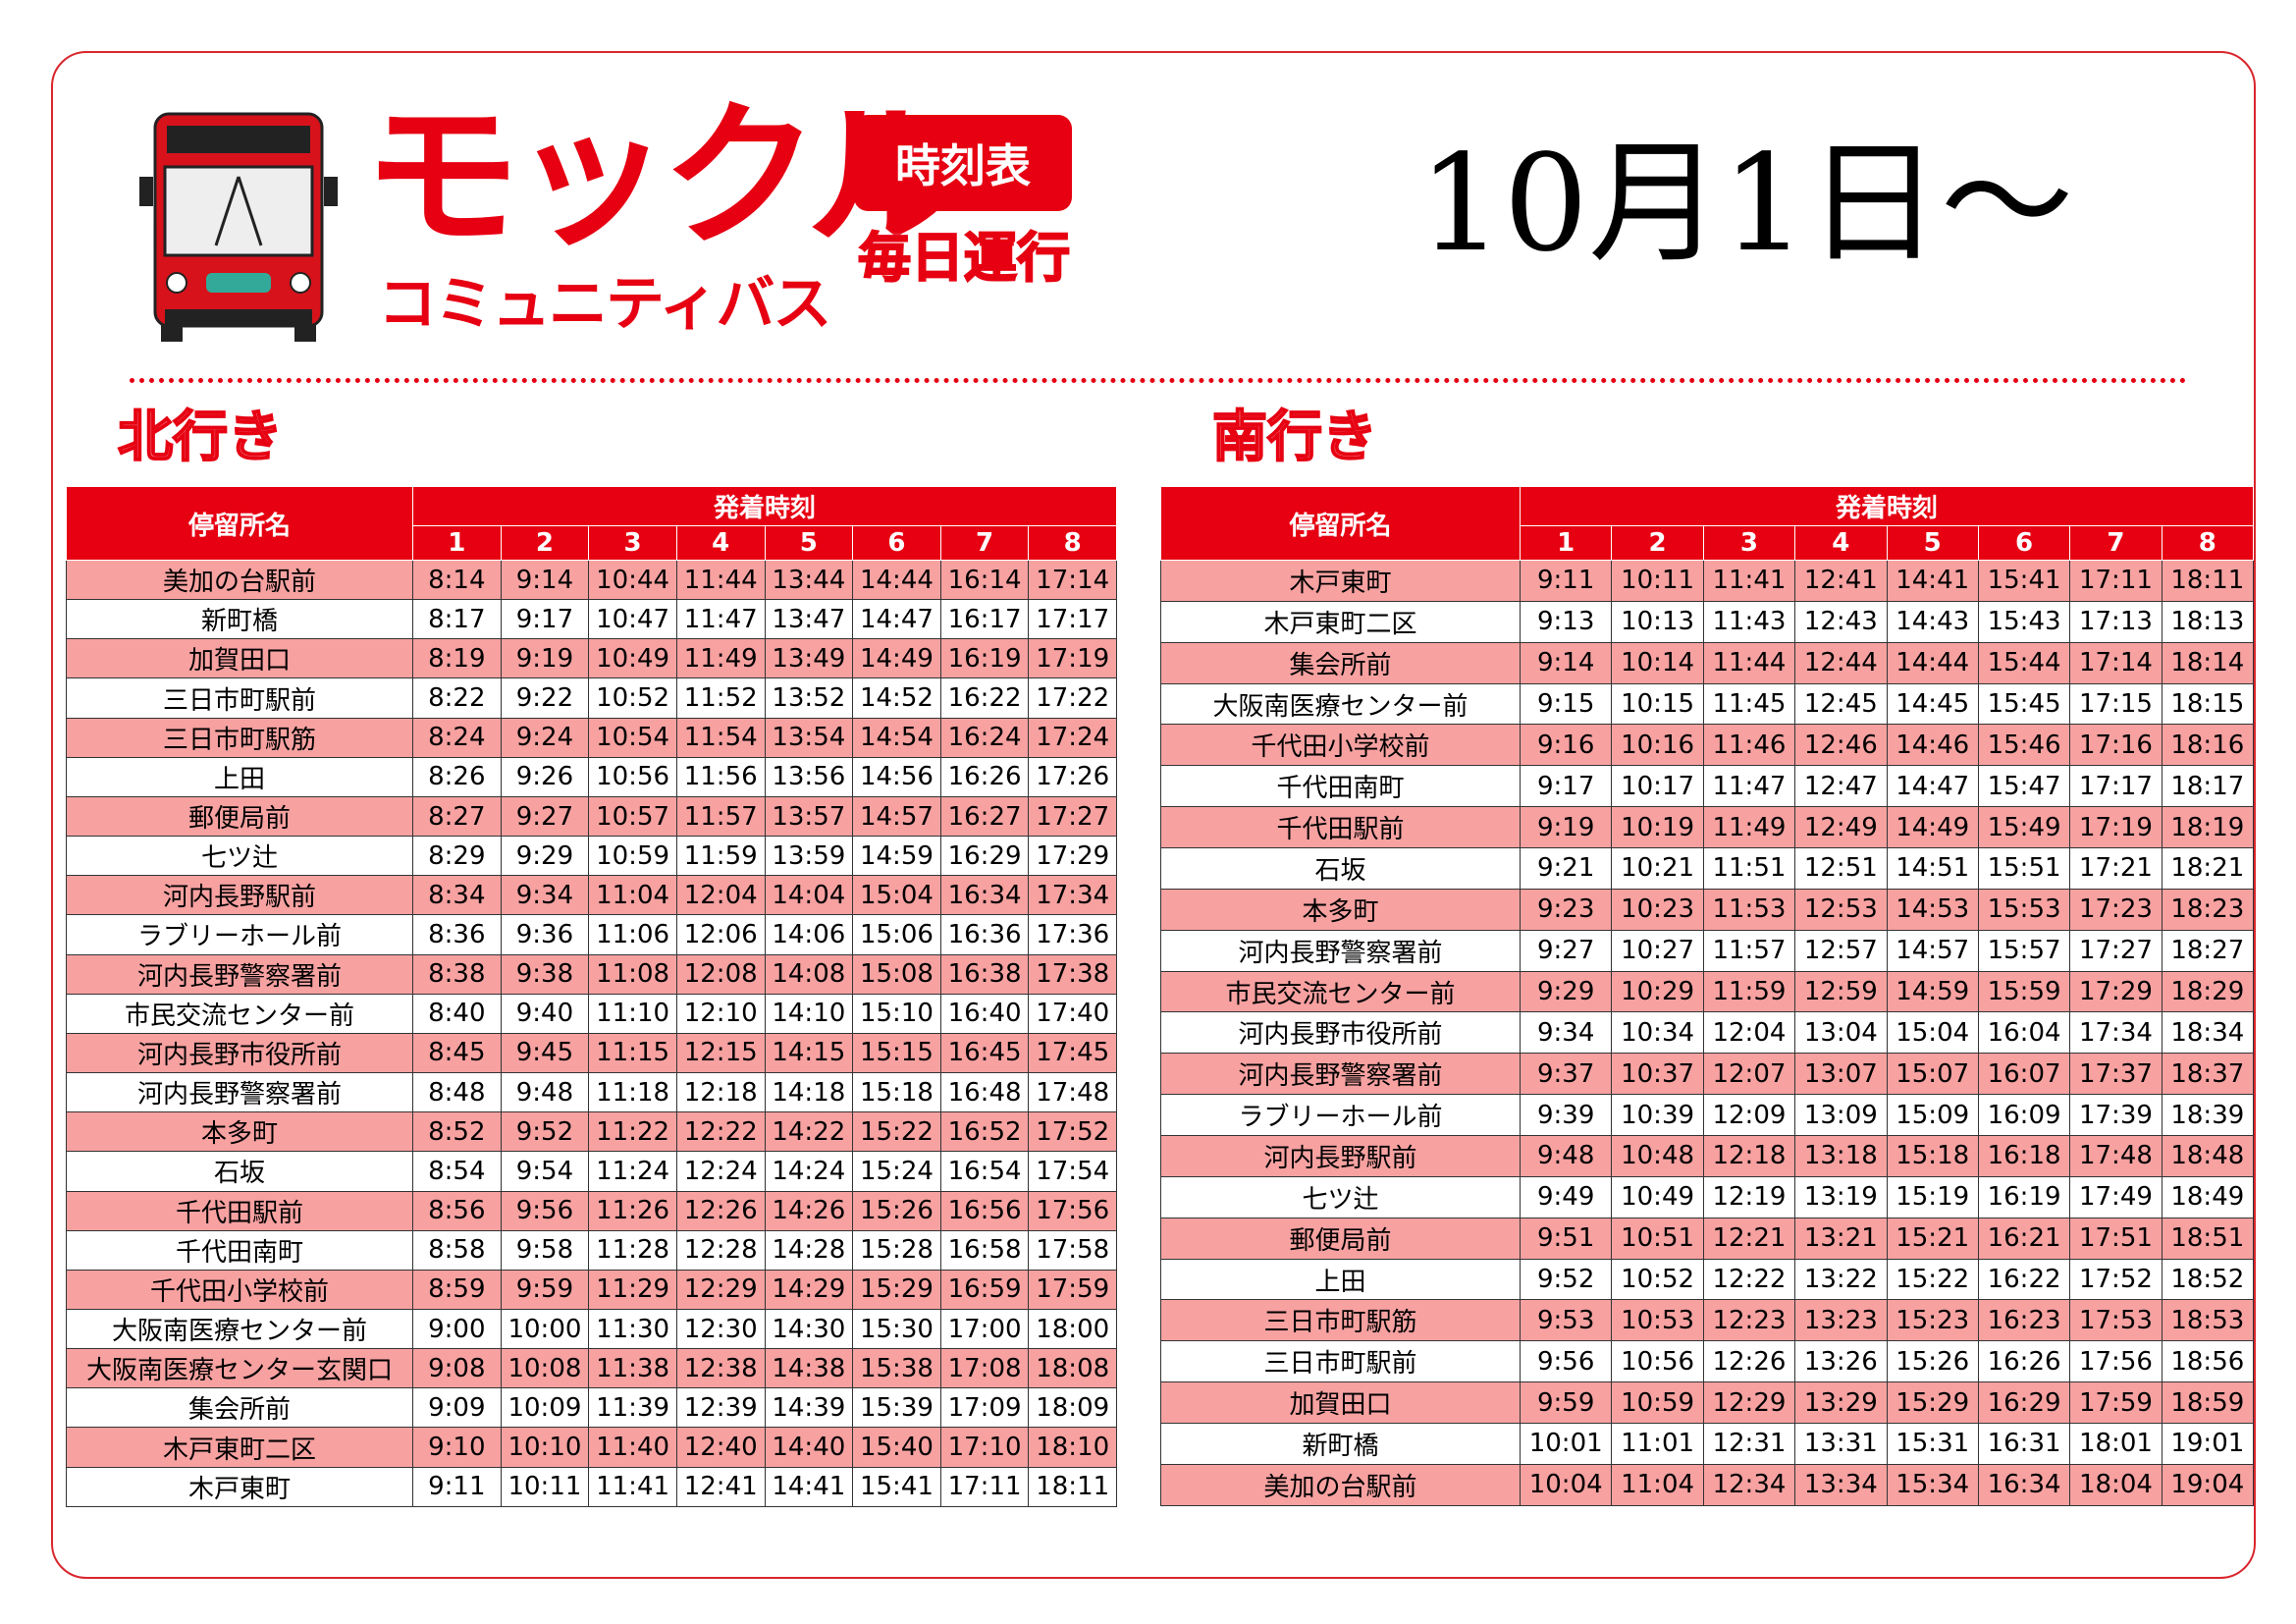 The image size is (2296, 1624). Describe the element at coordinates (632, 1250) in the screenshot. I see `departure-time: 11:28` at that location.